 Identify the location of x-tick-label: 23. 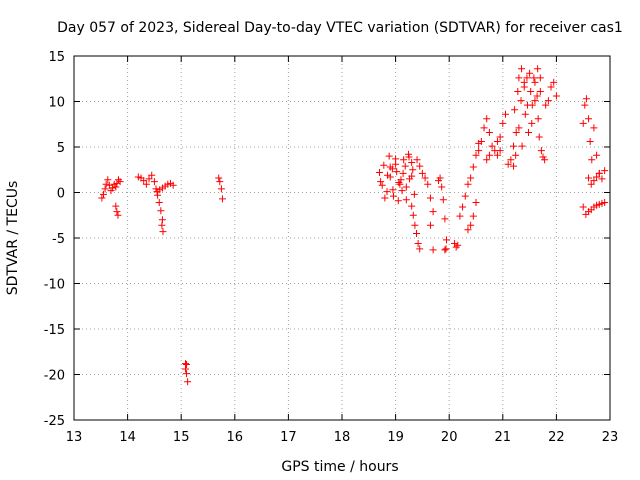
(610, 437).